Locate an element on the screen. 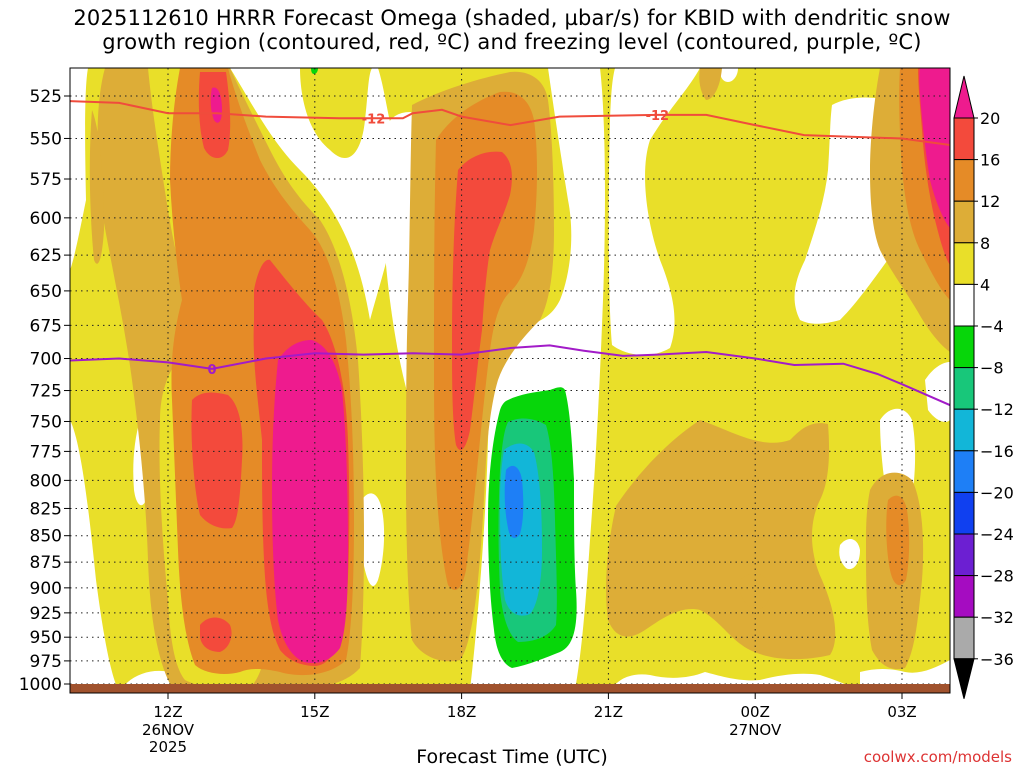 Image resolution: width=1024 pixels, height=768 pixels. band-20-plus-right is located at coordinates (934, 148).